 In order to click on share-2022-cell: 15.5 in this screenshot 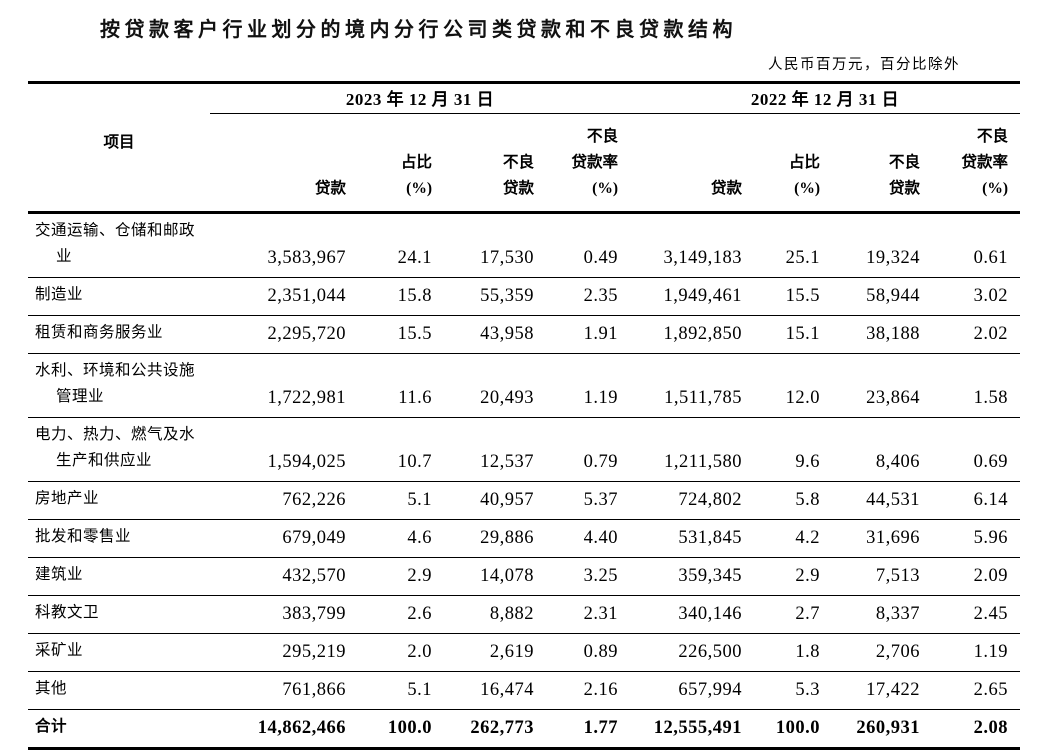, I will do `click(781, 296)`.